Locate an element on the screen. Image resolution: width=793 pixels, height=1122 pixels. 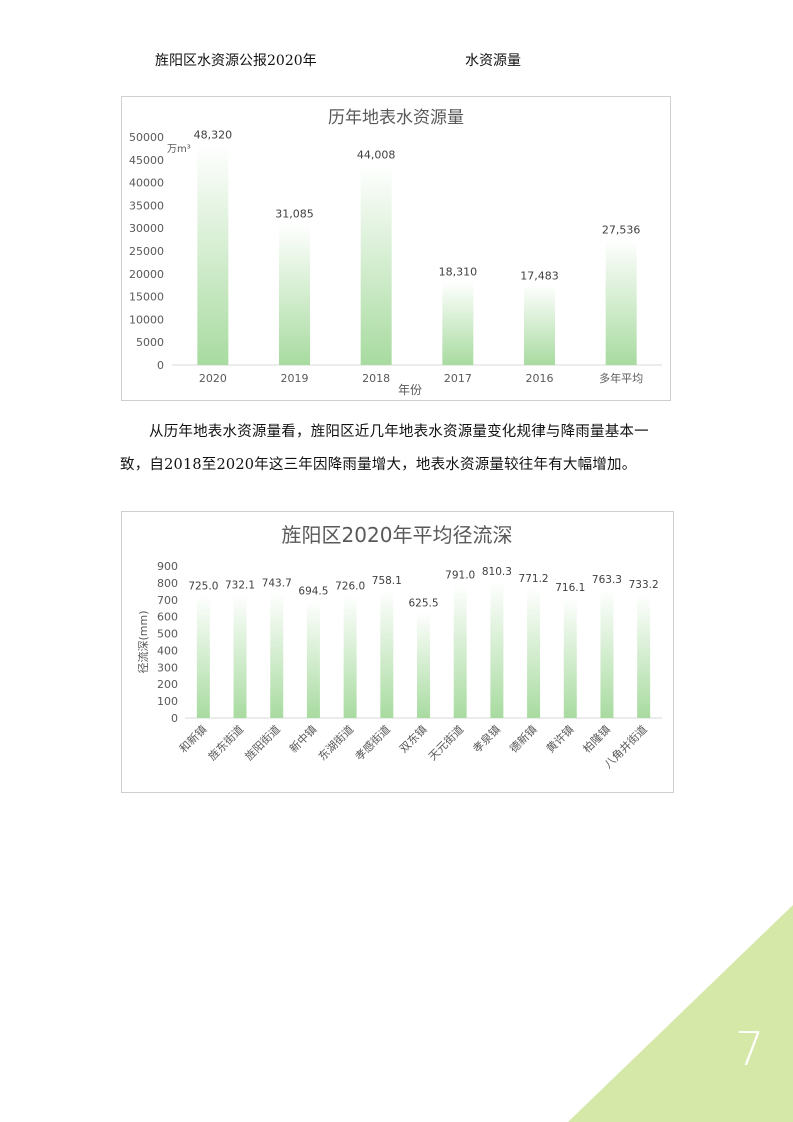
chart1-title: 历年地表水资源量 is located at coordinates (396, 118).